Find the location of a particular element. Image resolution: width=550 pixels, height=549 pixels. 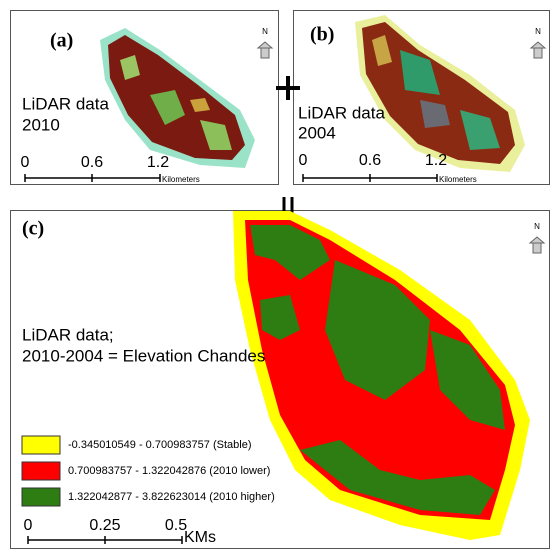

scale-label: 0.25 is located at coordinates (104, 525).